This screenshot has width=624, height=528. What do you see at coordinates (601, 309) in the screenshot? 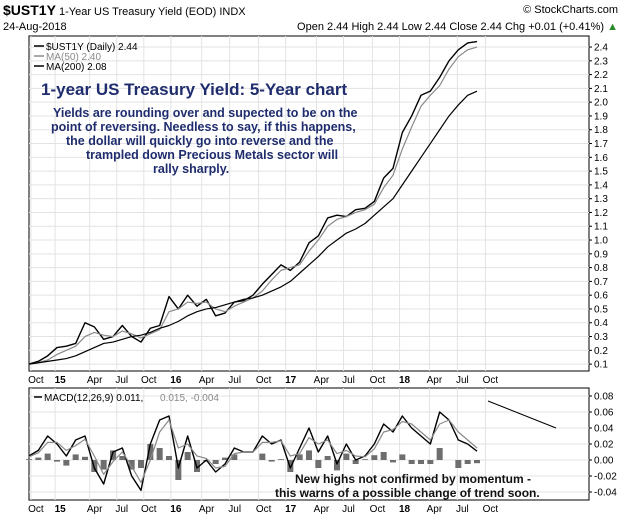
I see `price-ytick-label: 0.5` at bounding box center [601, 309].